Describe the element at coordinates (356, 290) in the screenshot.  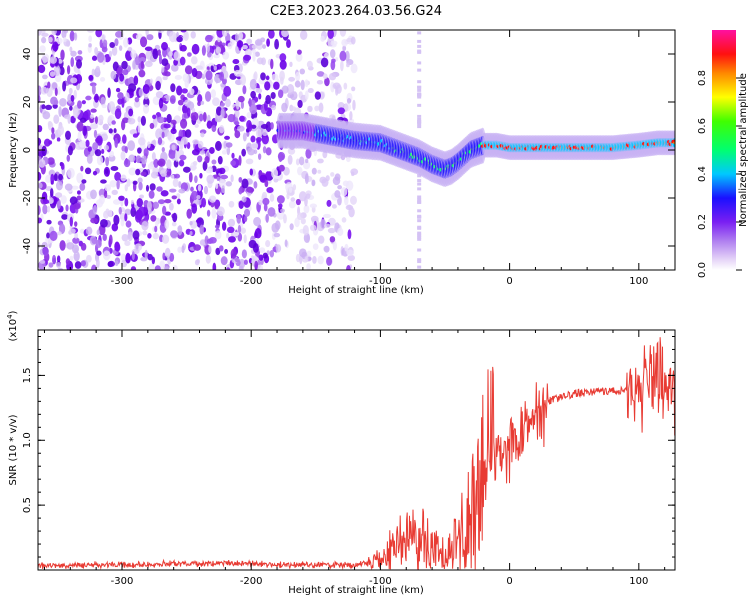
I see `heatmap-x-axis-label: Height of straight line (km)` at that location.